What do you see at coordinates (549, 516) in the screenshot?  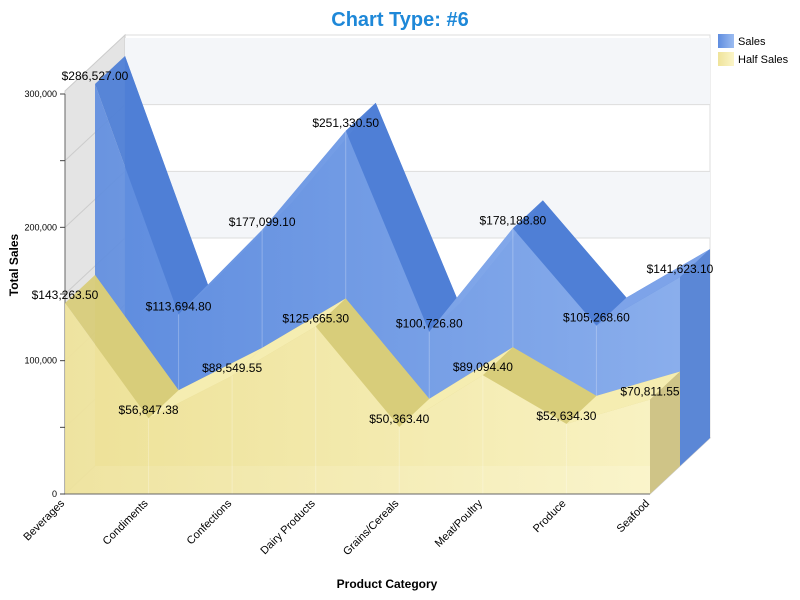 I see `x-tick-label: Produce` at bounding box center [549, 516].